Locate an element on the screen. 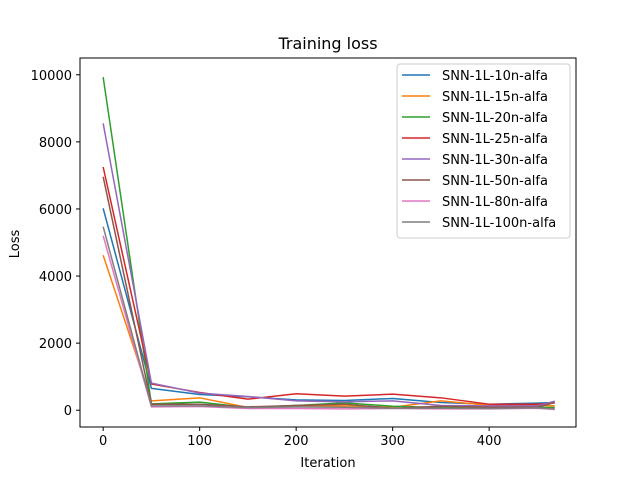 The width and height of the screenshot is (640, 480). x-tick-label: 400 is located at coordinates (489, 441).